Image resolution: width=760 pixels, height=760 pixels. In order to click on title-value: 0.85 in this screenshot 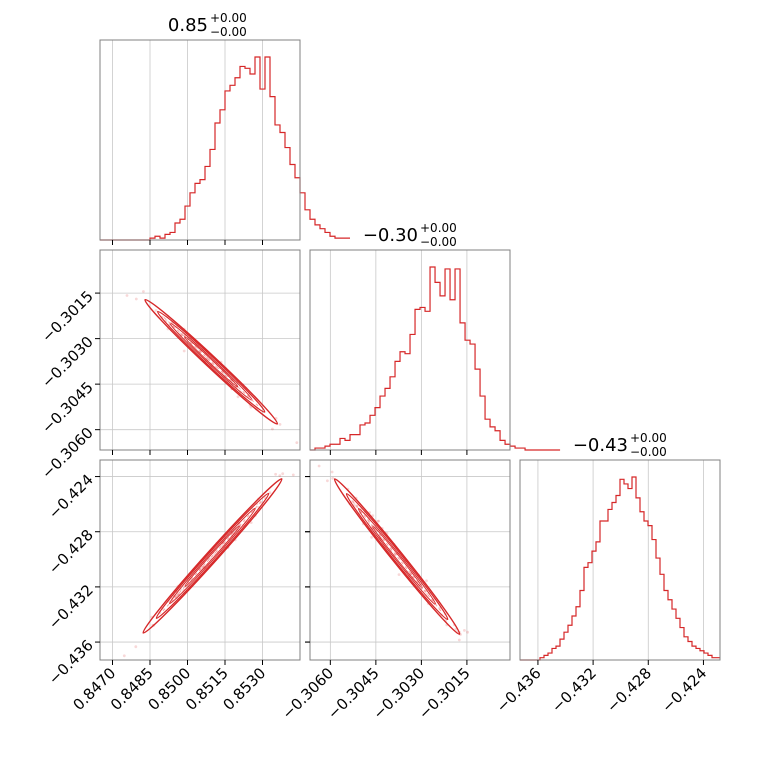, I will do `click(188, 25)`.